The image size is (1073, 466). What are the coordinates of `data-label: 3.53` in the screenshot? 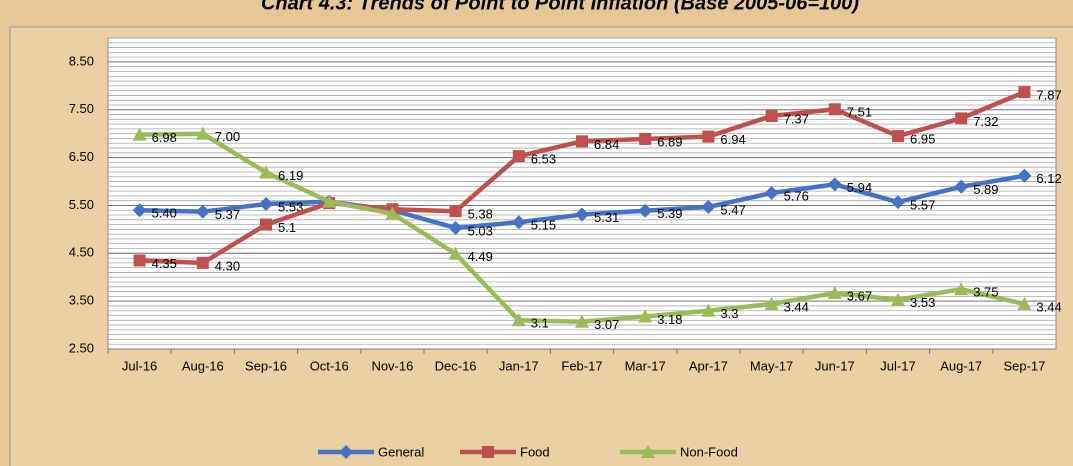 It's located at (922, 302).